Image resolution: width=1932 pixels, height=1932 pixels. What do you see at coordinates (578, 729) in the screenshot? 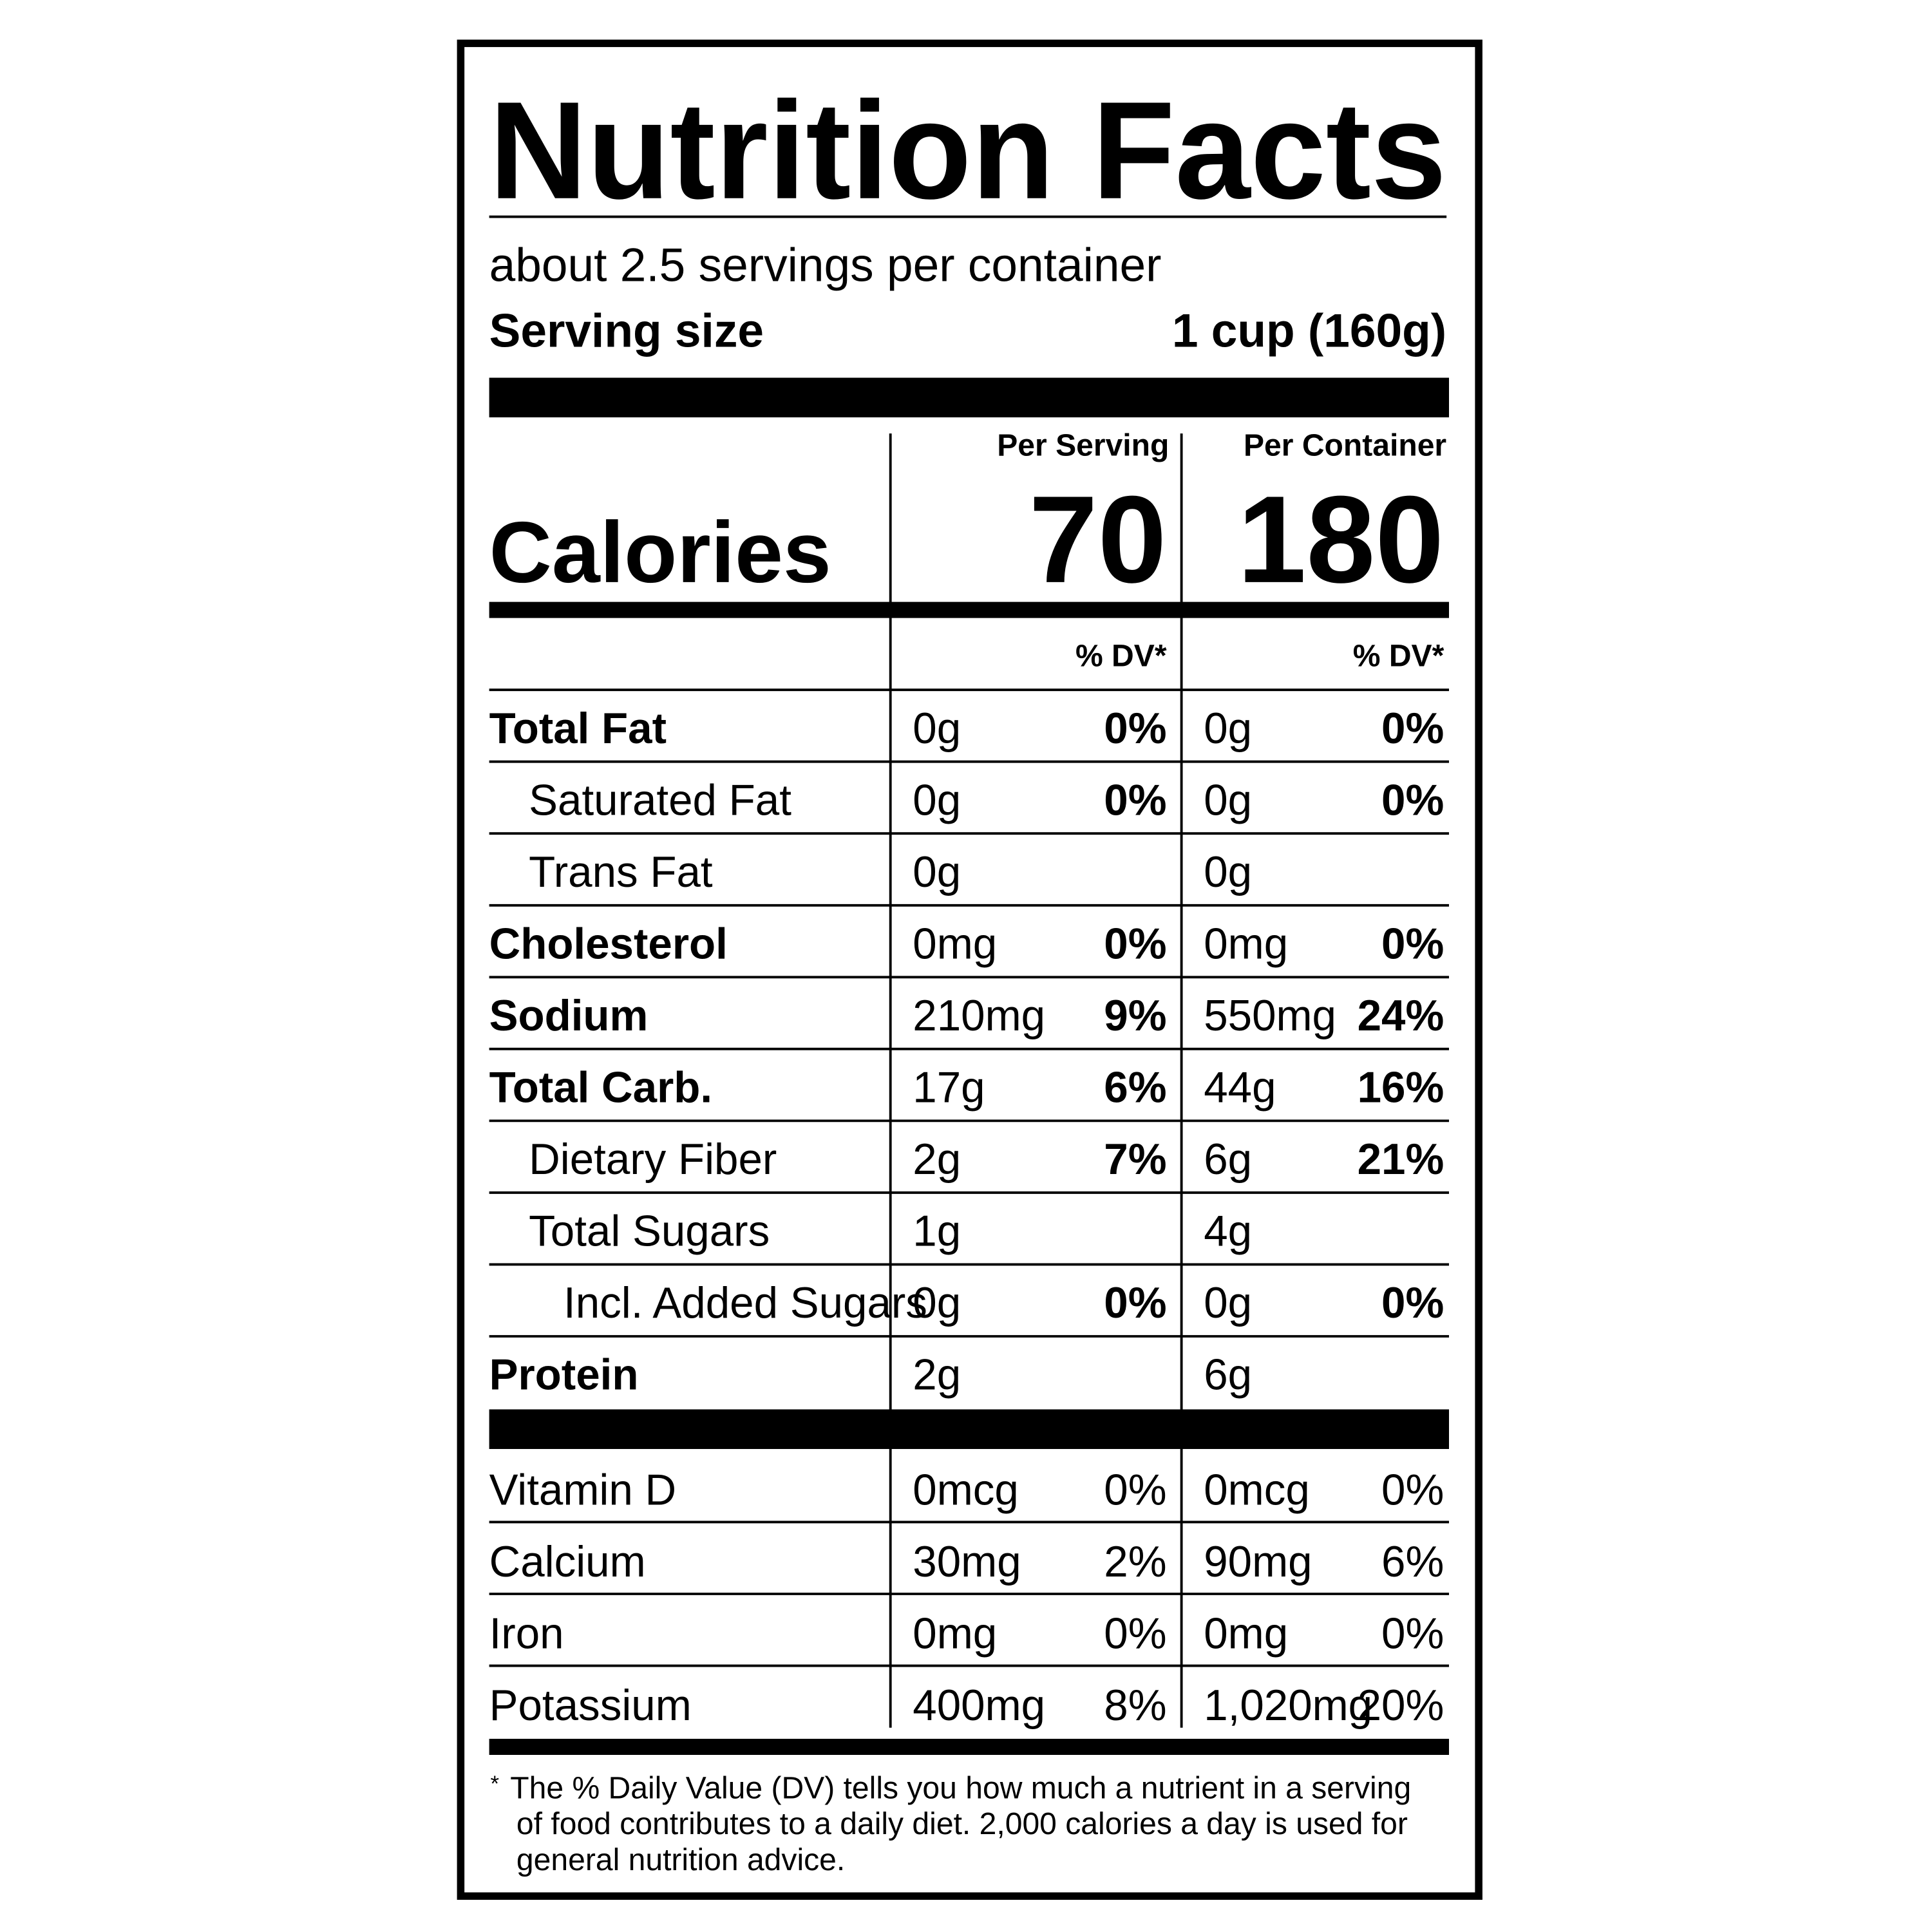
I see `nutrient-name: Total Fat` at bounding box center [578, 729].